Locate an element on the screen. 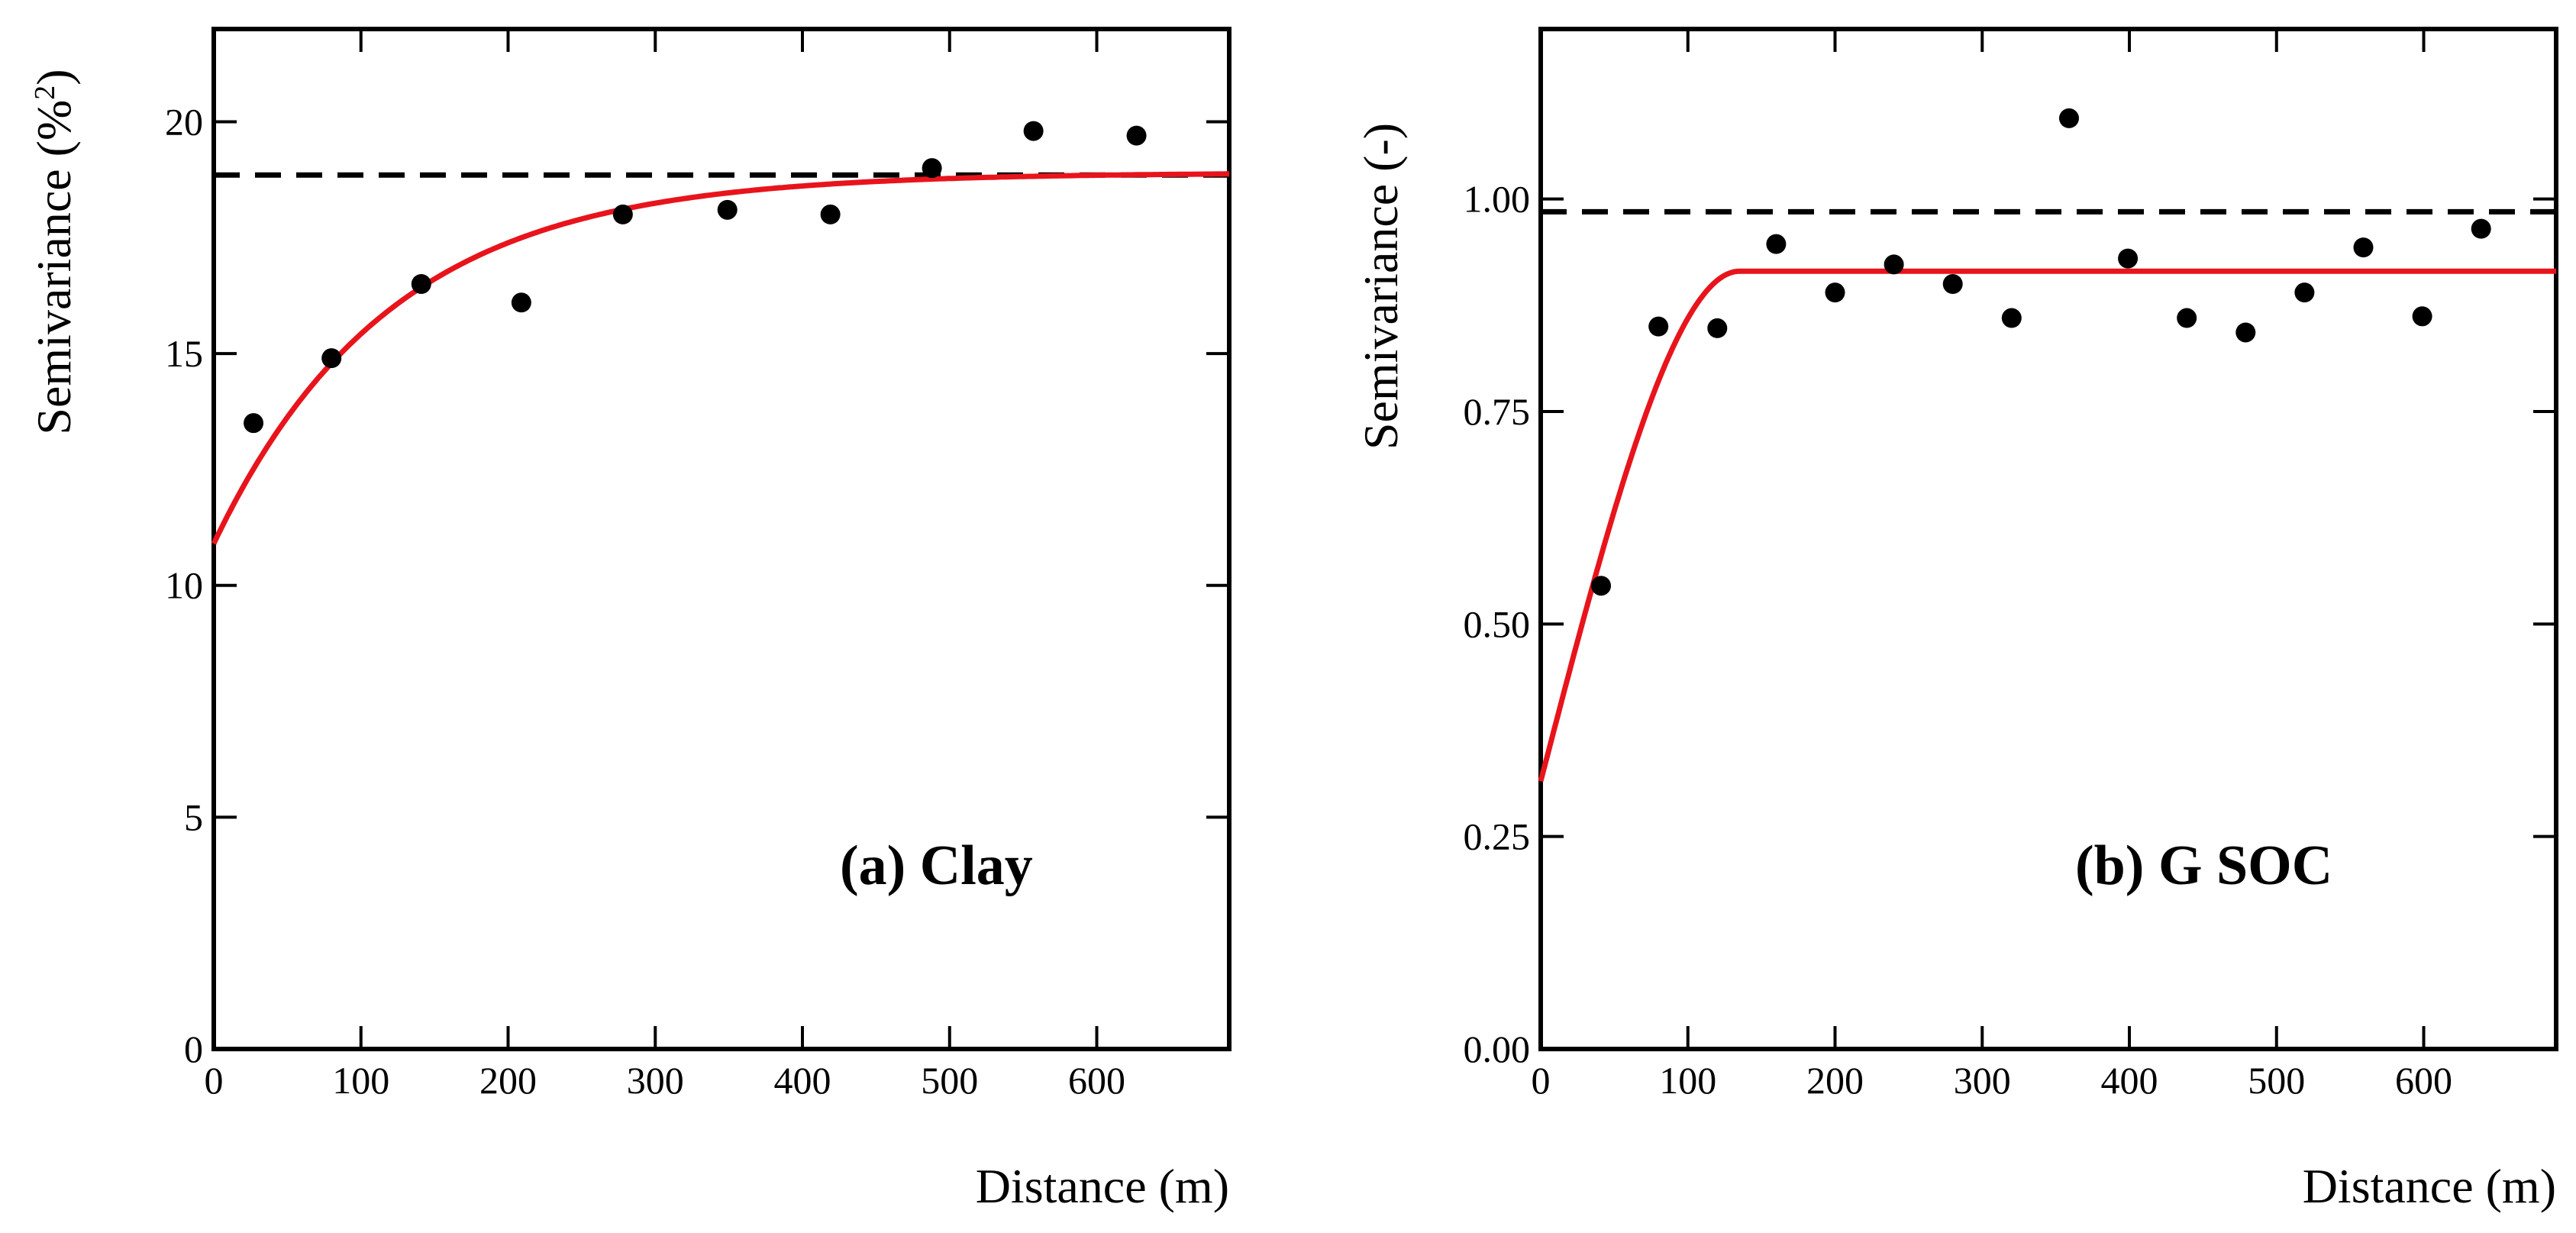 The height and width of the screenshot is (1233, 2576). panel-a-y-axis-title-sup: 2 is located at coordinates (45, 93).